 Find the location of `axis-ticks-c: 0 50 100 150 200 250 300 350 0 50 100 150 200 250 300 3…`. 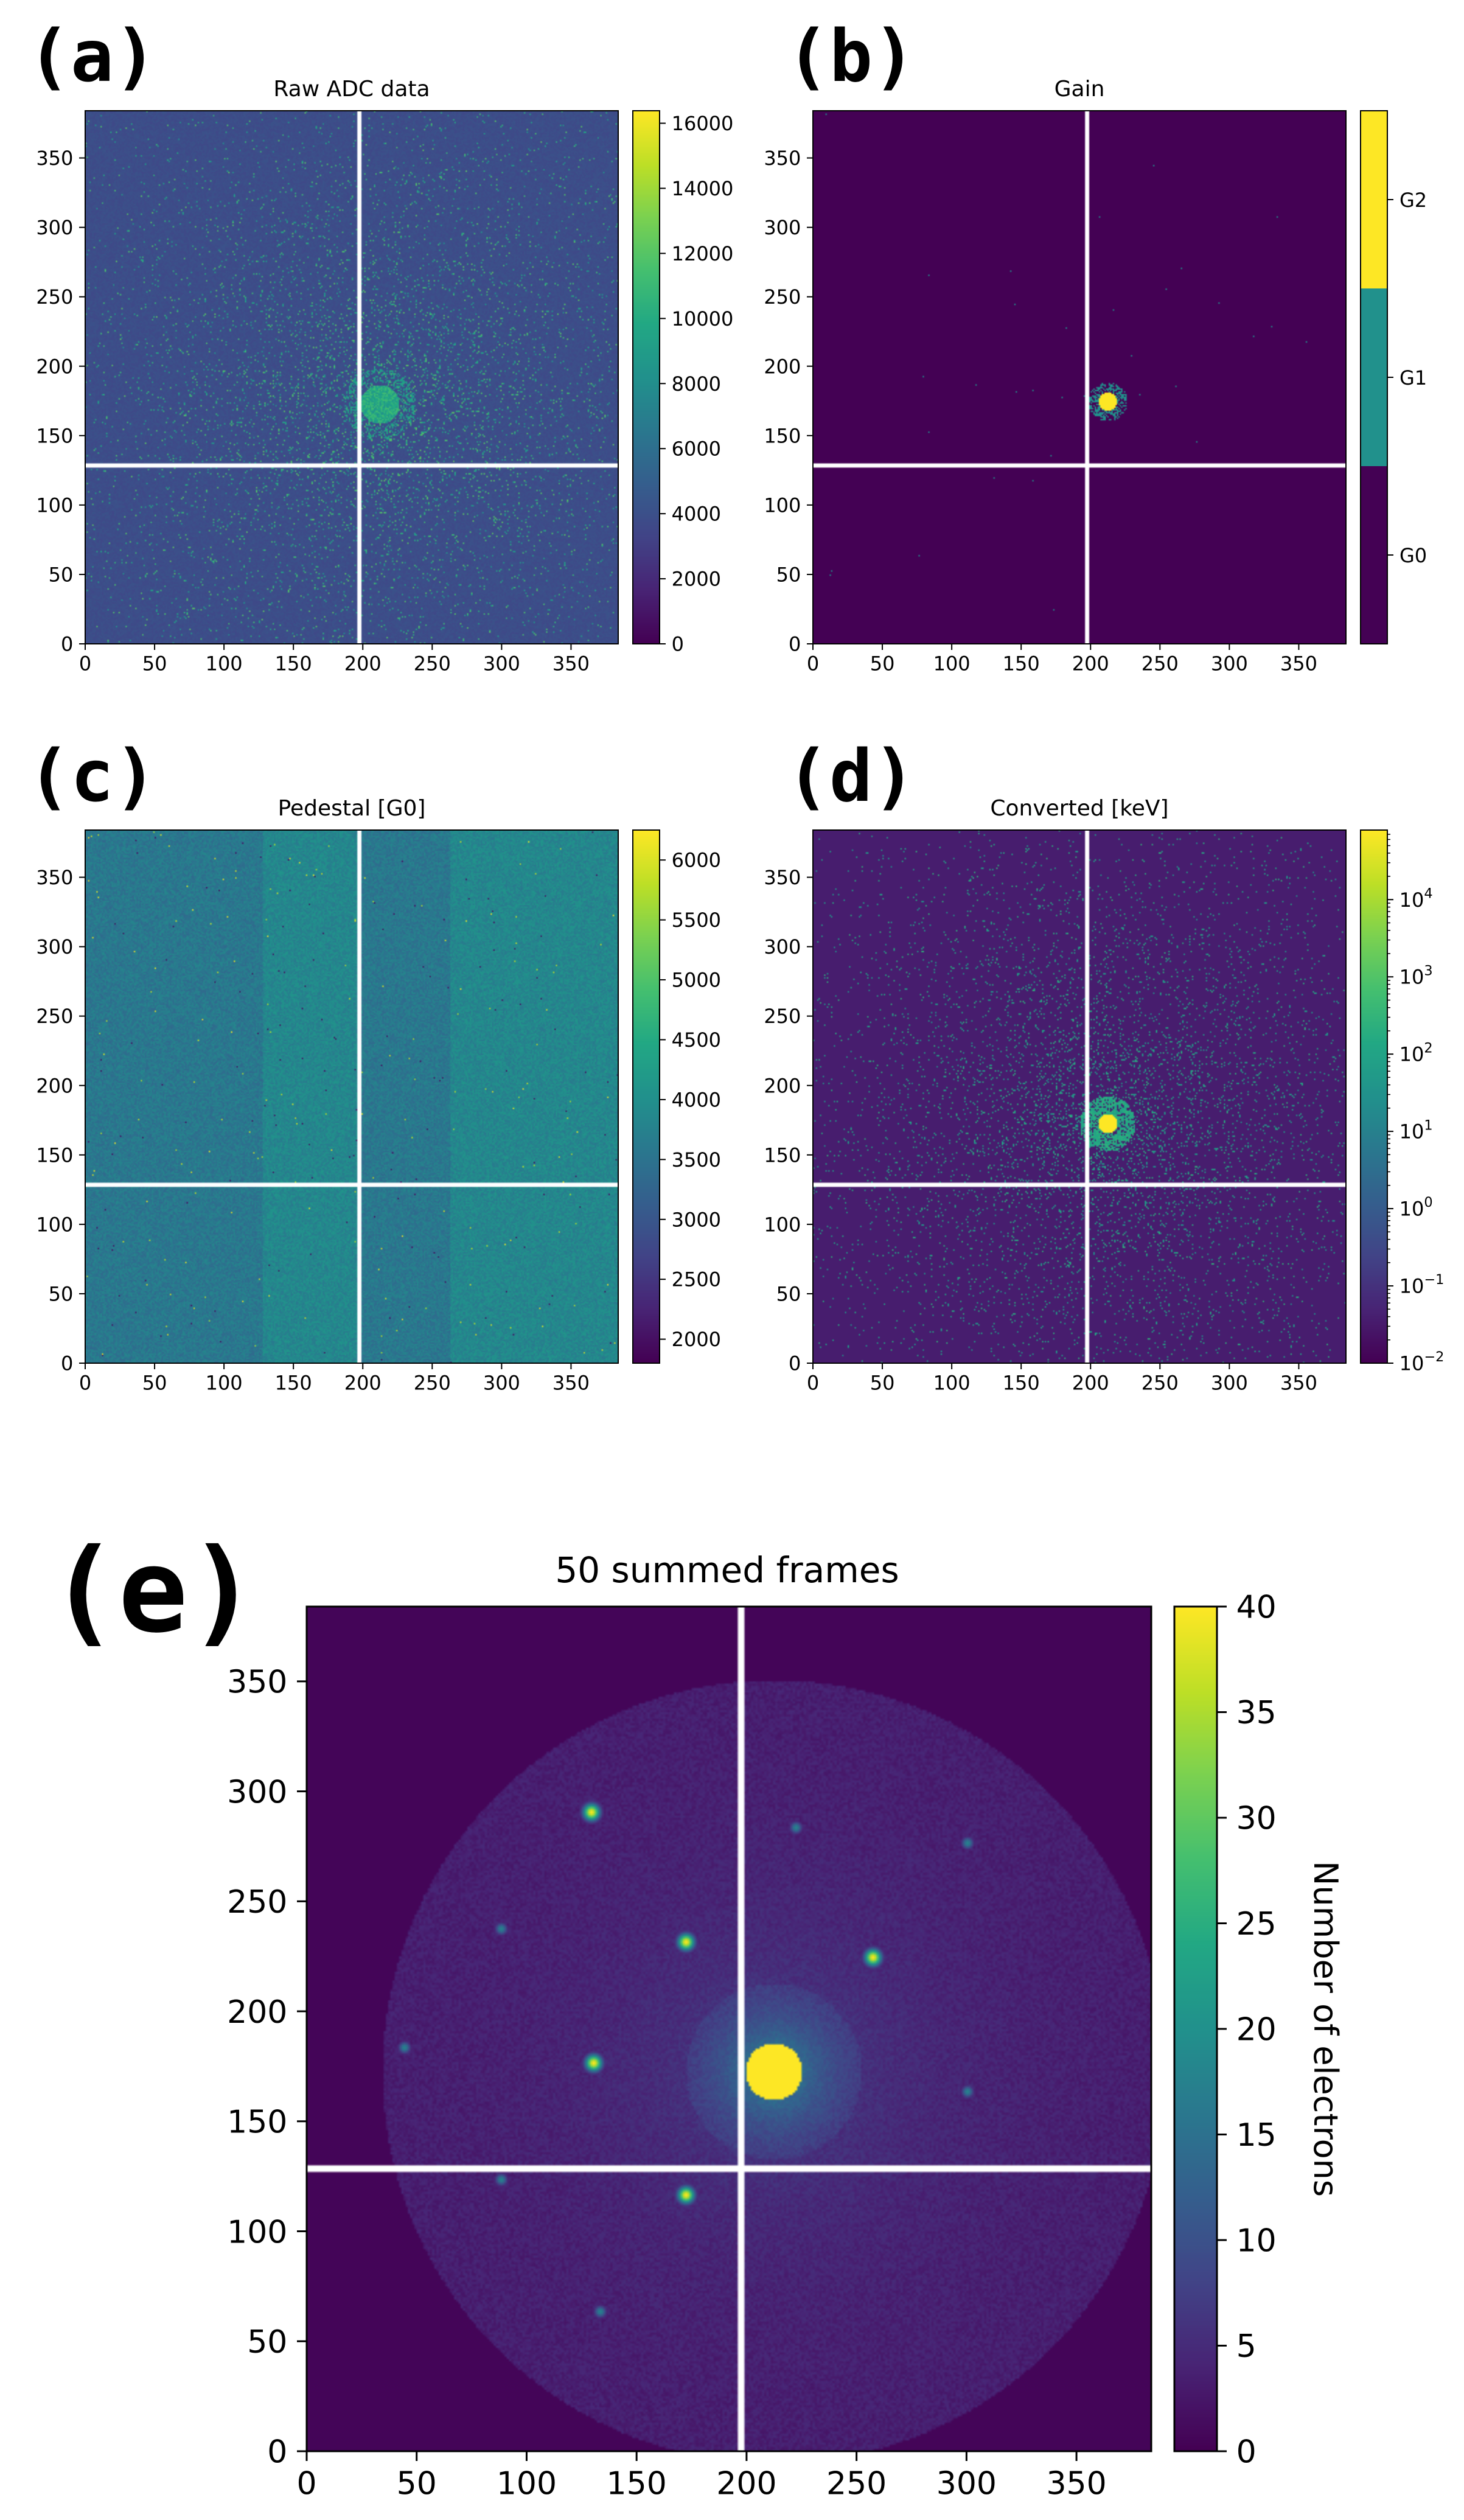

axis-ticks-c: 0 50 100 150 200 250 300 350 0 50 100 150 200 250 300 3… is located at coordinates (313, 1130).